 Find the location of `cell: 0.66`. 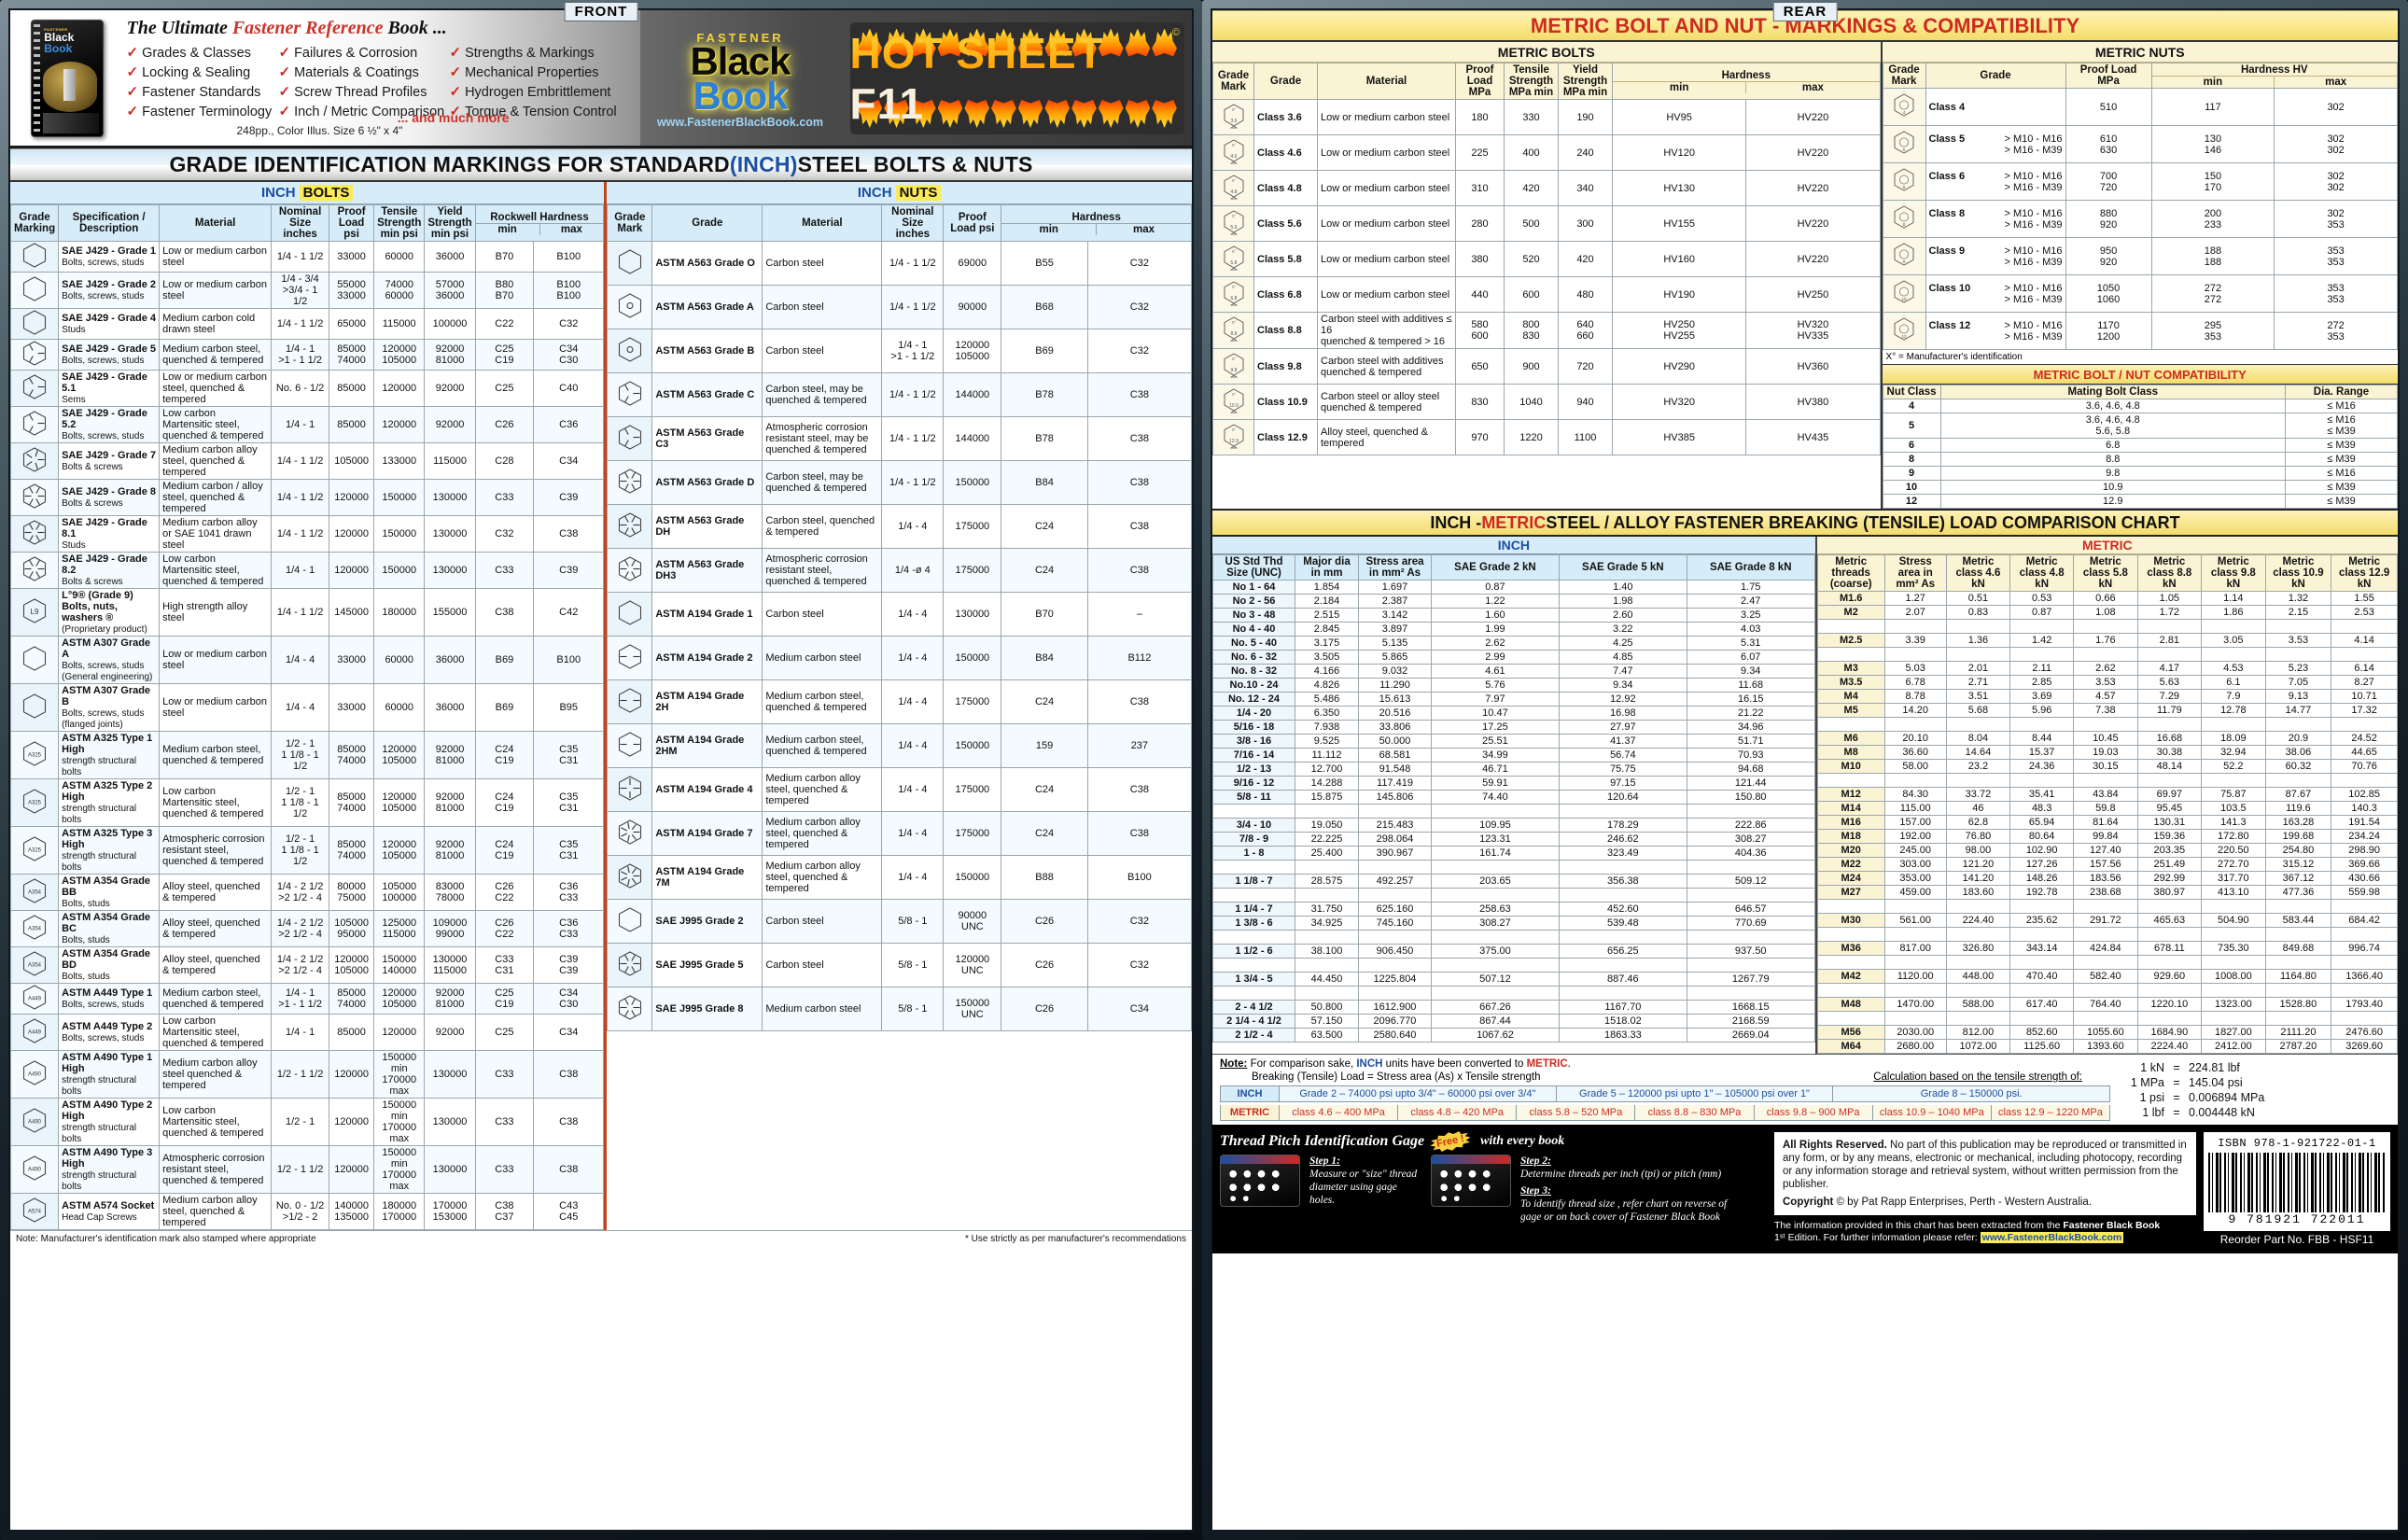

cell: 0.66 is located at coordinates (2105, 598).